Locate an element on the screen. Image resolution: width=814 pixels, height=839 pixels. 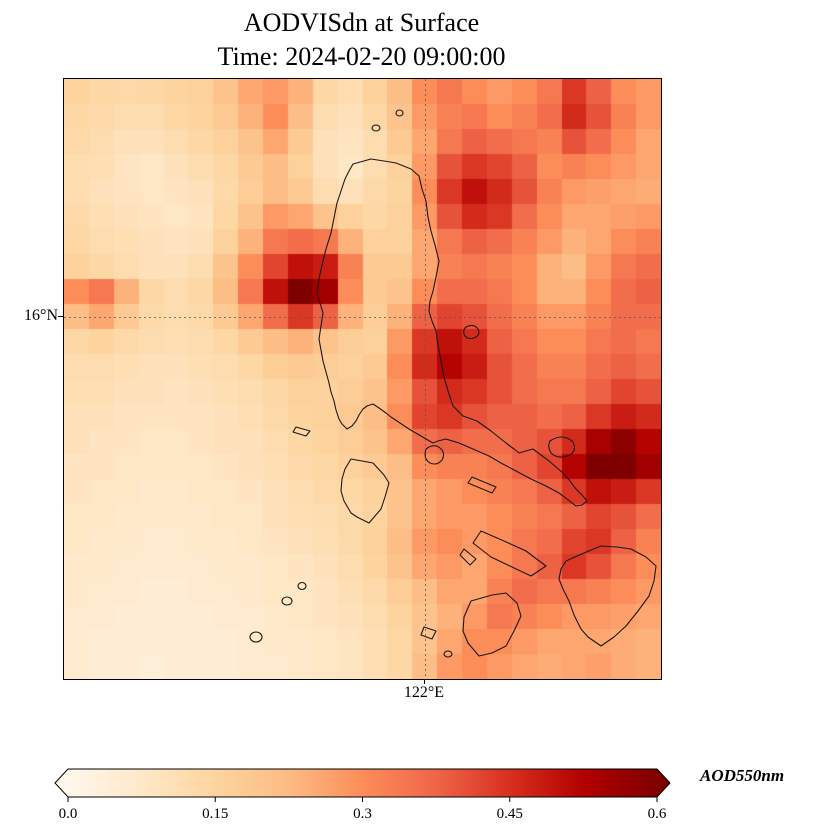
colorbar-tick-label: 0.15 is located at coordinates (215, 814).